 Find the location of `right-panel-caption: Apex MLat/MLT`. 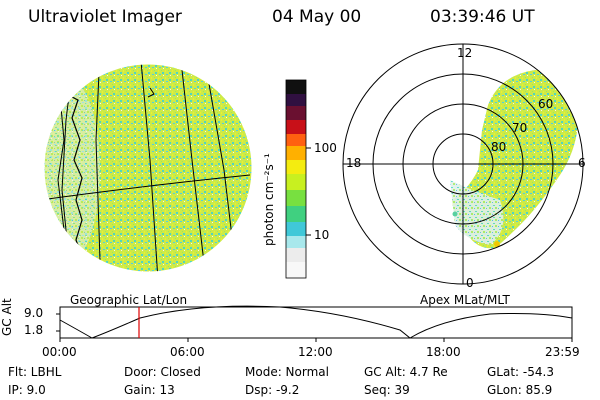

right-panel-caption: Apex MLat/MLT is located at coordinates (465, 300).